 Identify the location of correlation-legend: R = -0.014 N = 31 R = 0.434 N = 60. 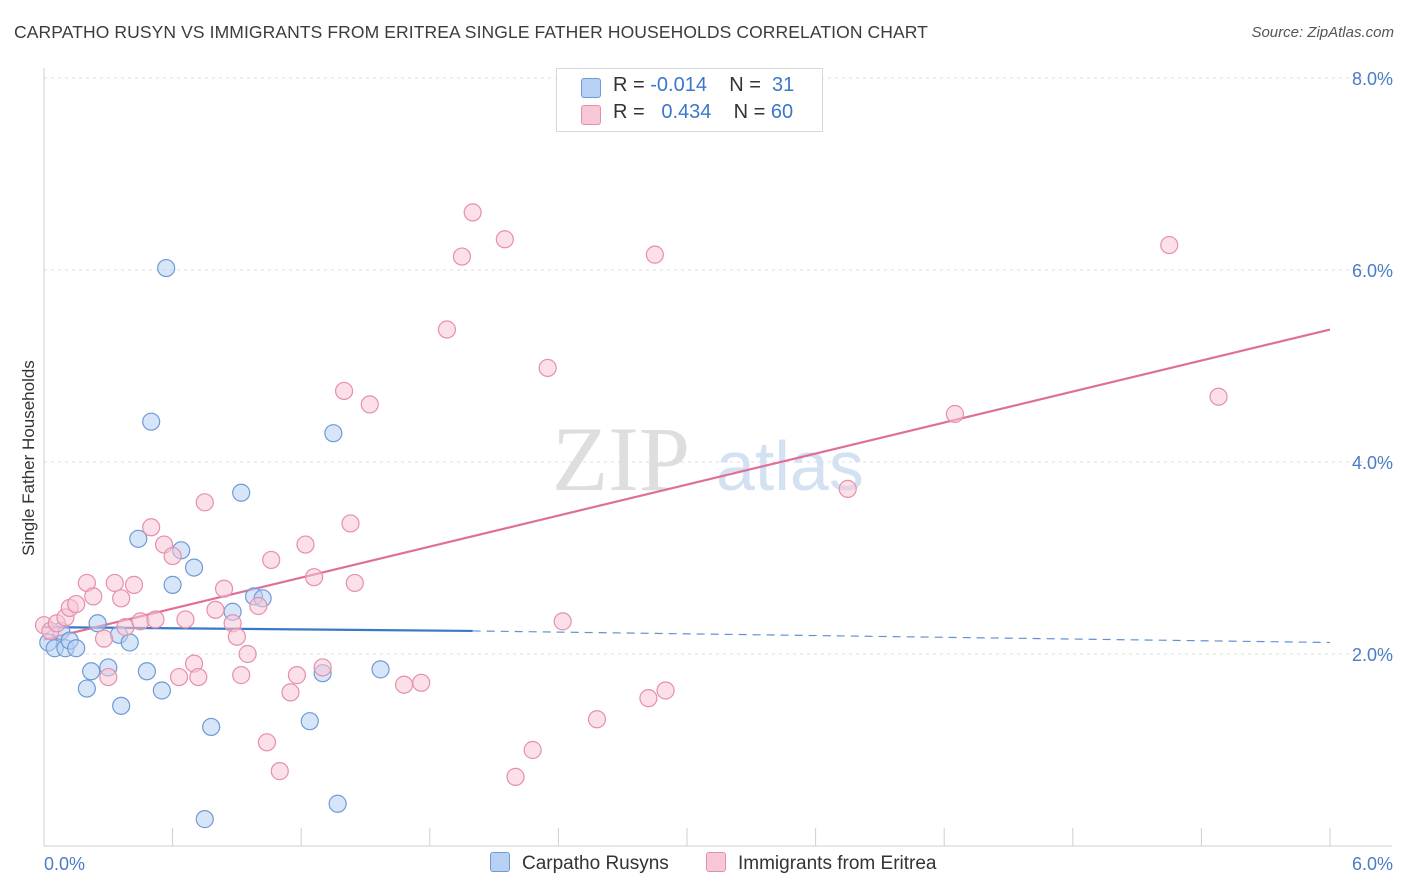
(689, 100).